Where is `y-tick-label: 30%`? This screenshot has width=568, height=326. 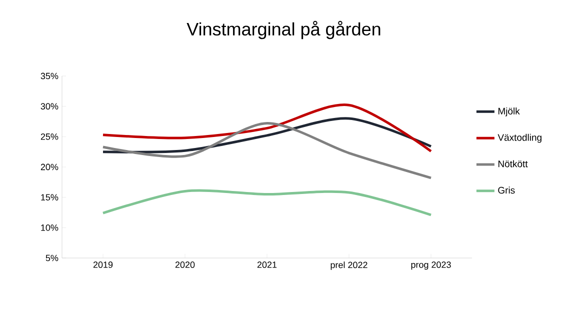 y-tick-label: 30% is located at coordinates (49, 106).